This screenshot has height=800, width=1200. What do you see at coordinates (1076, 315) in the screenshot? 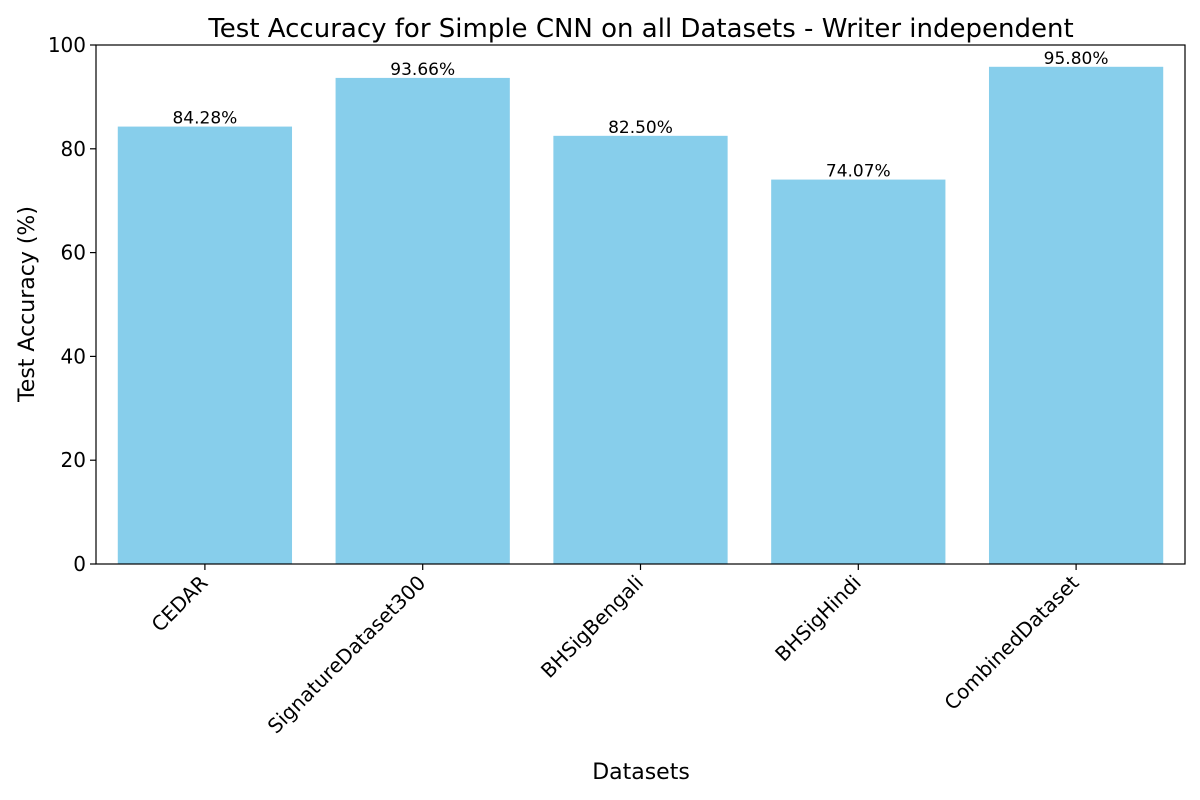
I see `bar-CombinedDataset` at bounding box center [1076, 315].